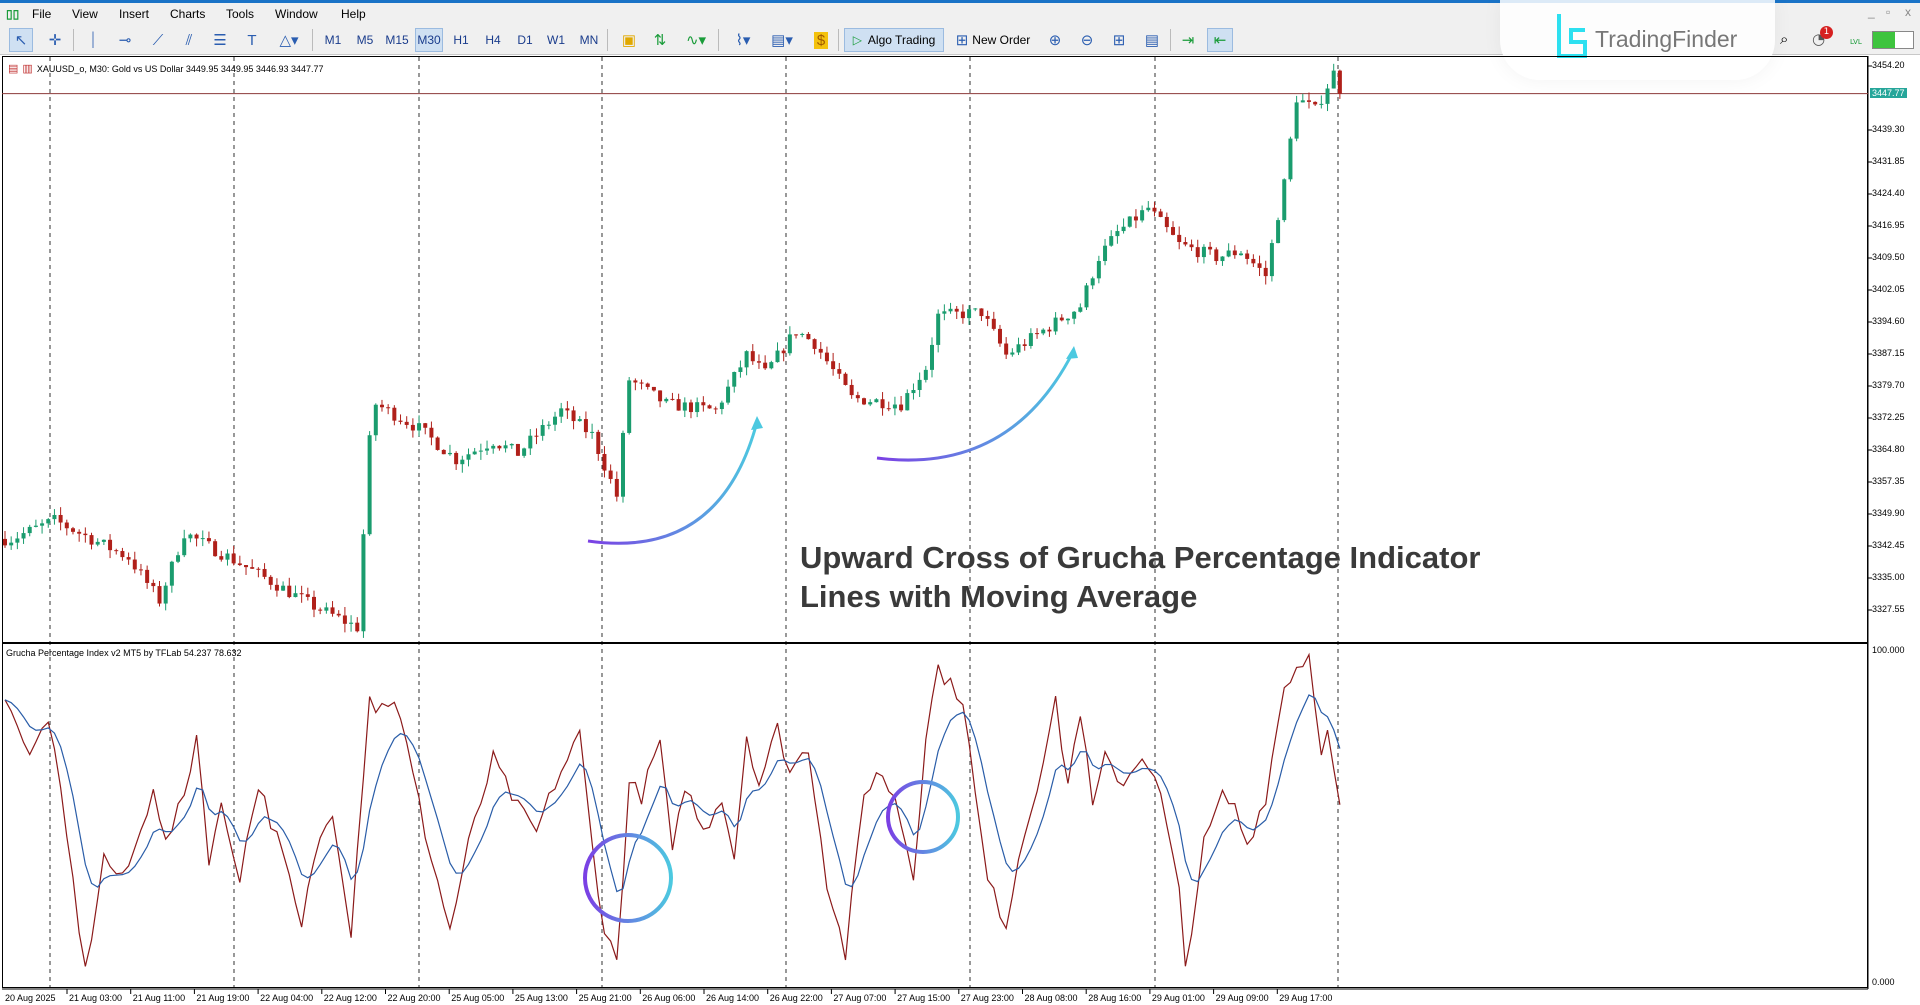 The image size is (1920, 1005). Describe the element at coordinates (42, 14) in the screenshot. I see `menu-file: File` at that location.